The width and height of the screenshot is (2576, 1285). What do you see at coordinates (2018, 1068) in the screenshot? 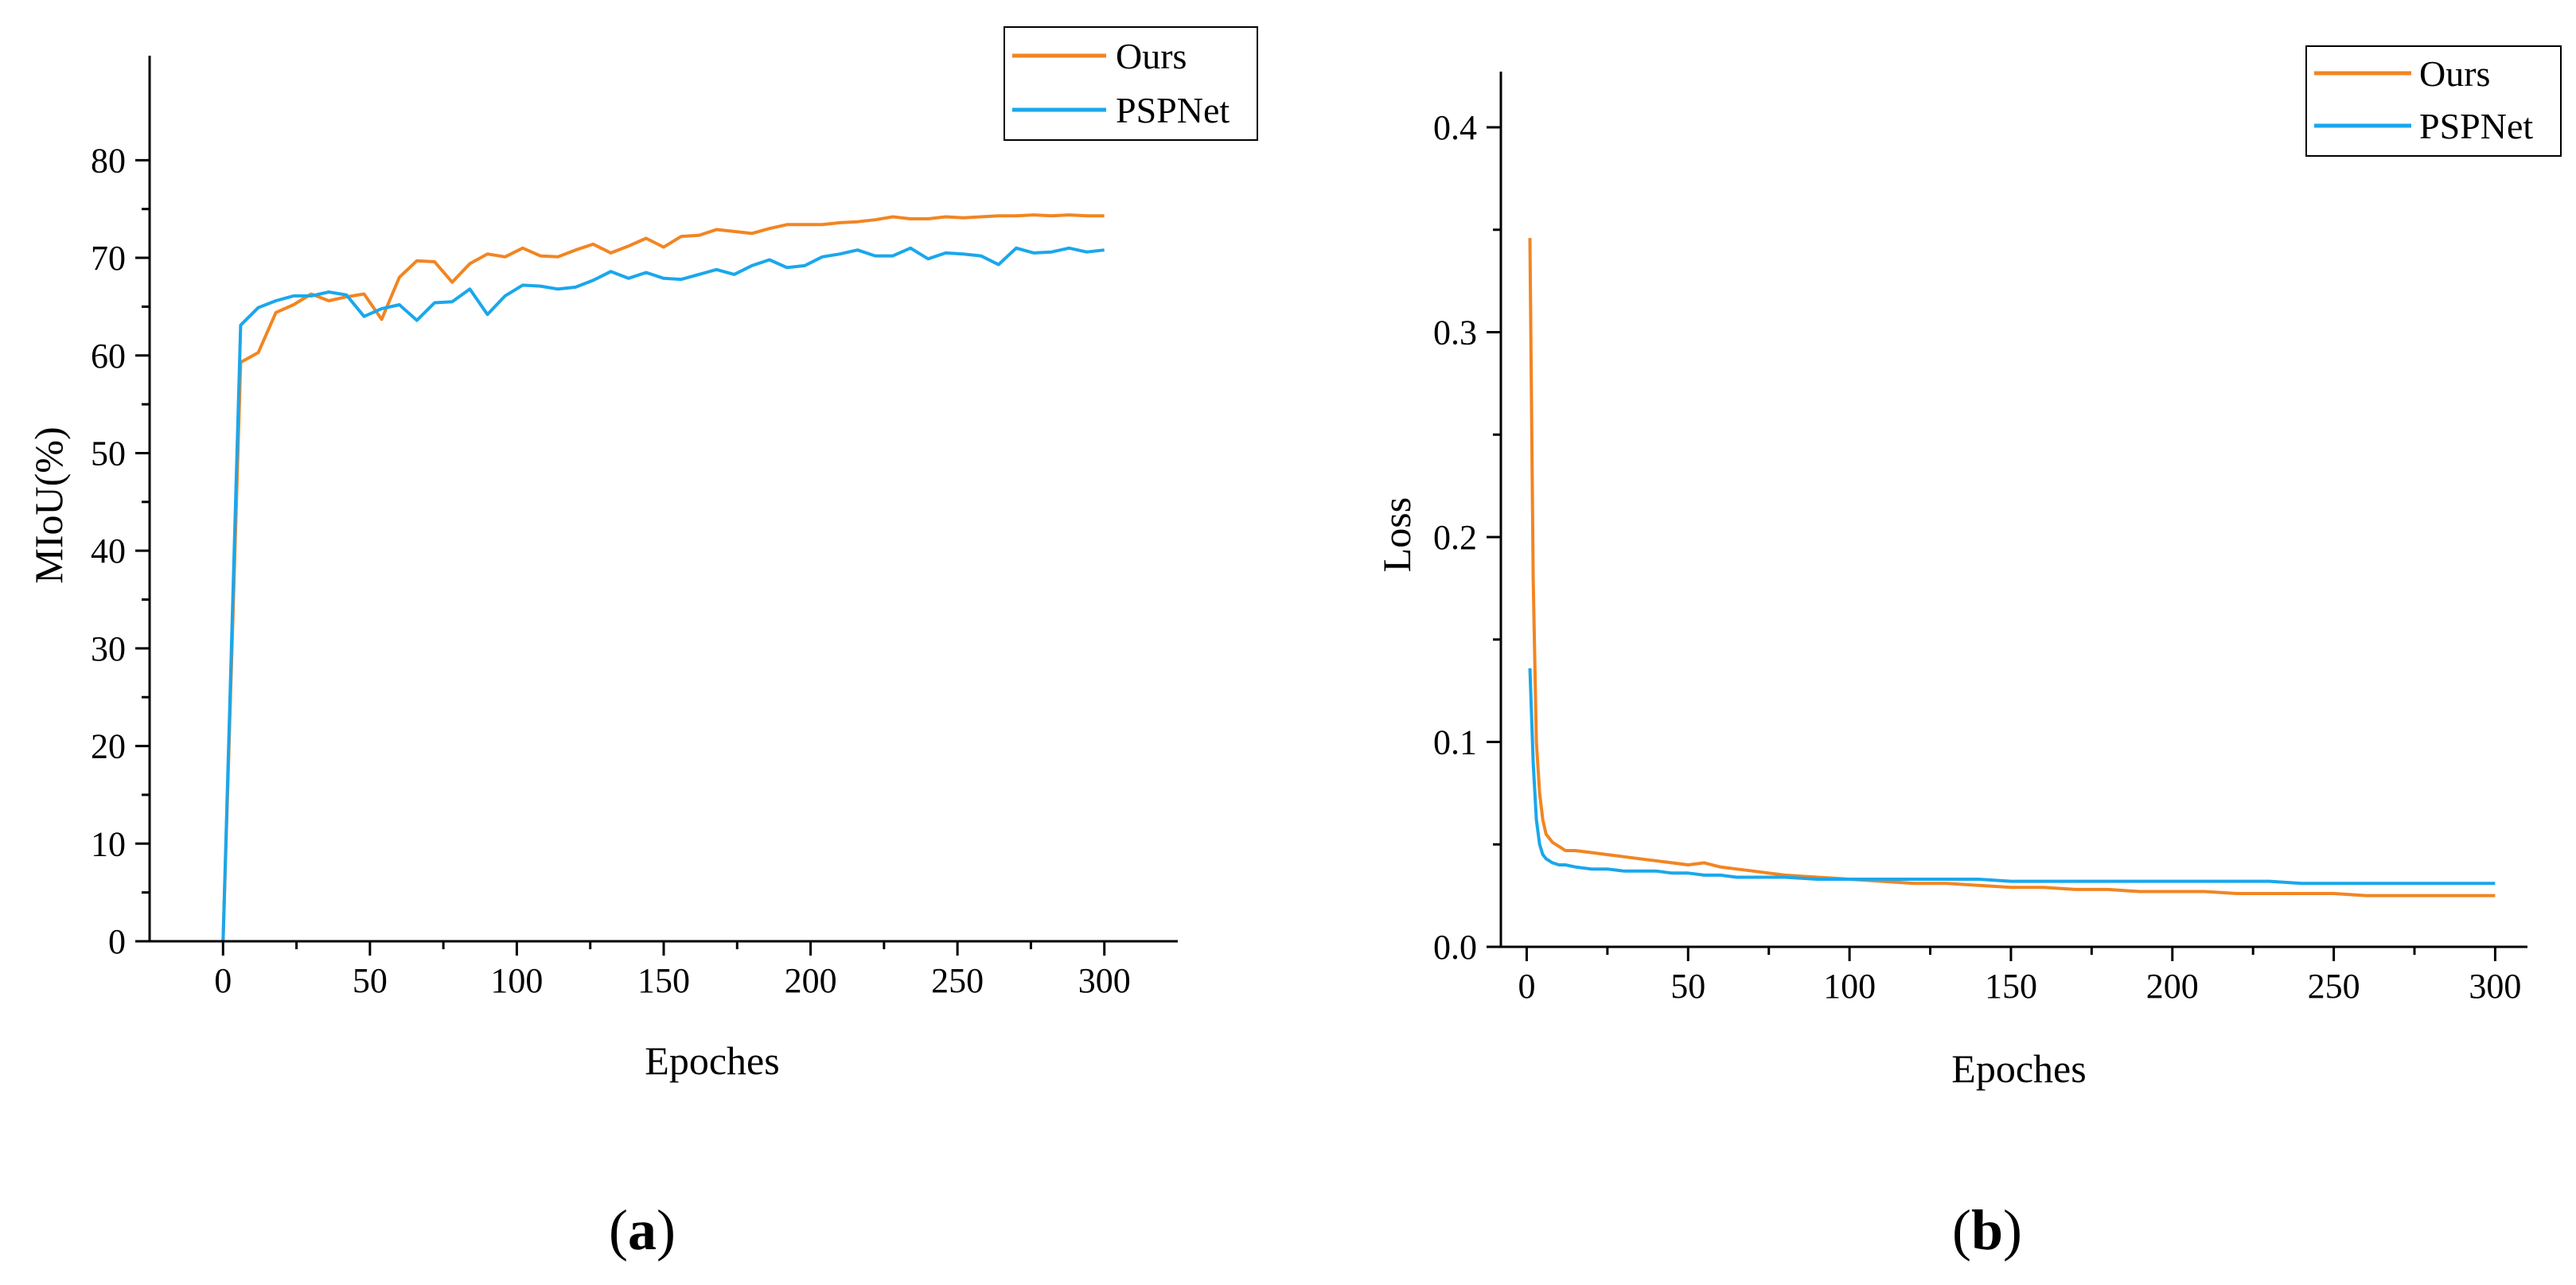
I see `panel-b-x-axis-label: Epoches` at bounding box center [2018, 1068].